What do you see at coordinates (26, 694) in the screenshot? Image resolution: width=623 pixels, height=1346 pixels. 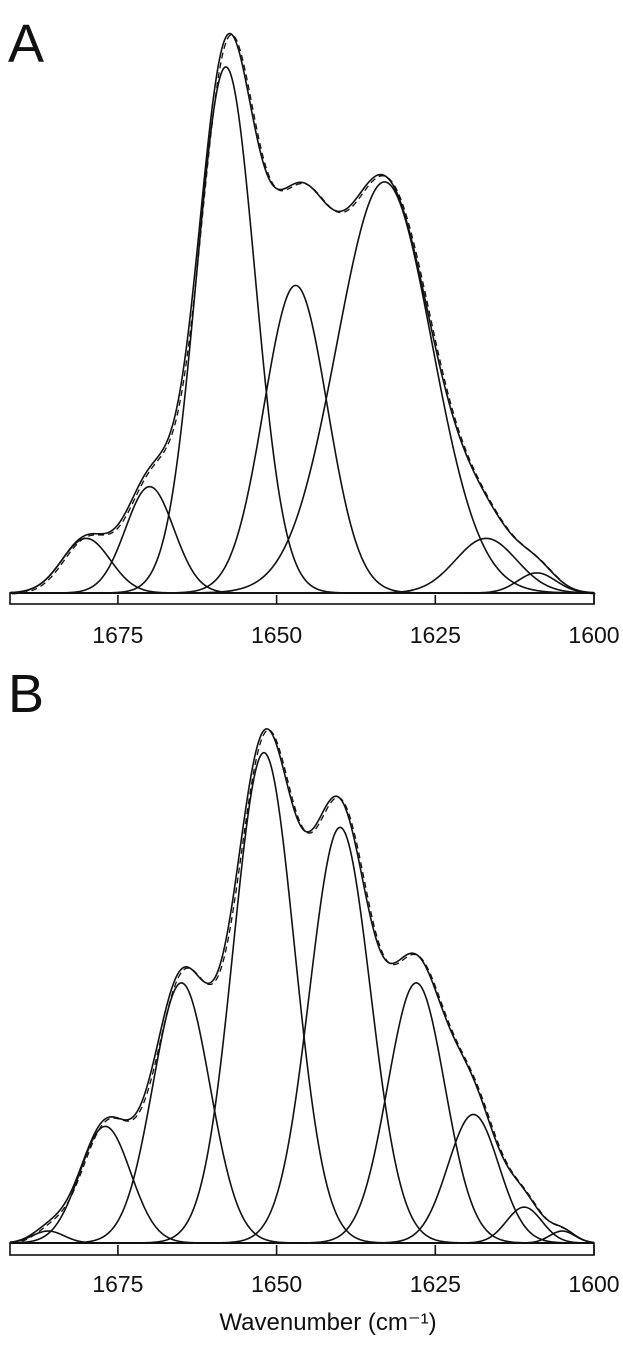 I see `panel-label-b: B` at bounding box center [26, 694].